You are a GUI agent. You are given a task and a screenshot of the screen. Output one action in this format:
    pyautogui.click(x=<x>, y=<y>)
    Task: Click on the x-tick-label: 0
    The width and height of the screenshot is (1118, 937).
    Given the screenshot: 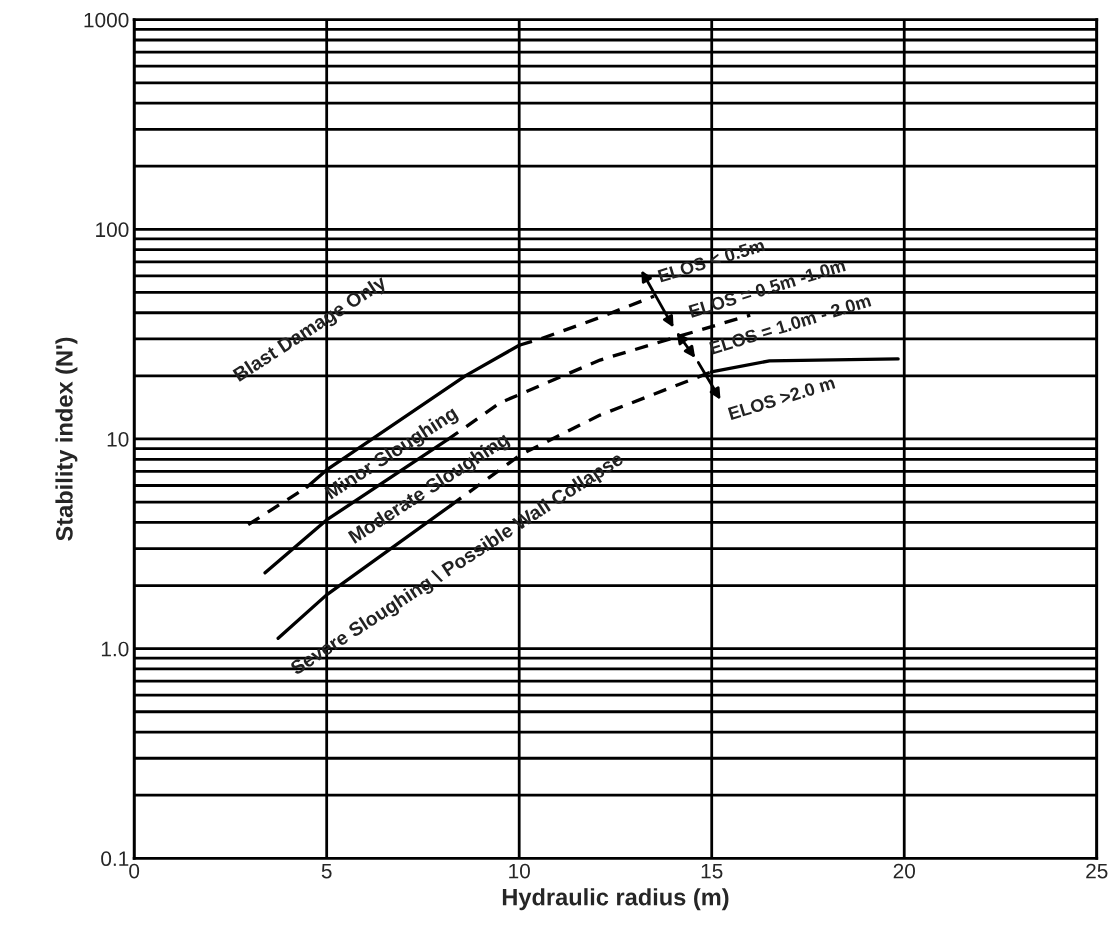 What is the action you would take?
    pyautogui.click(x=134, y=871)
    